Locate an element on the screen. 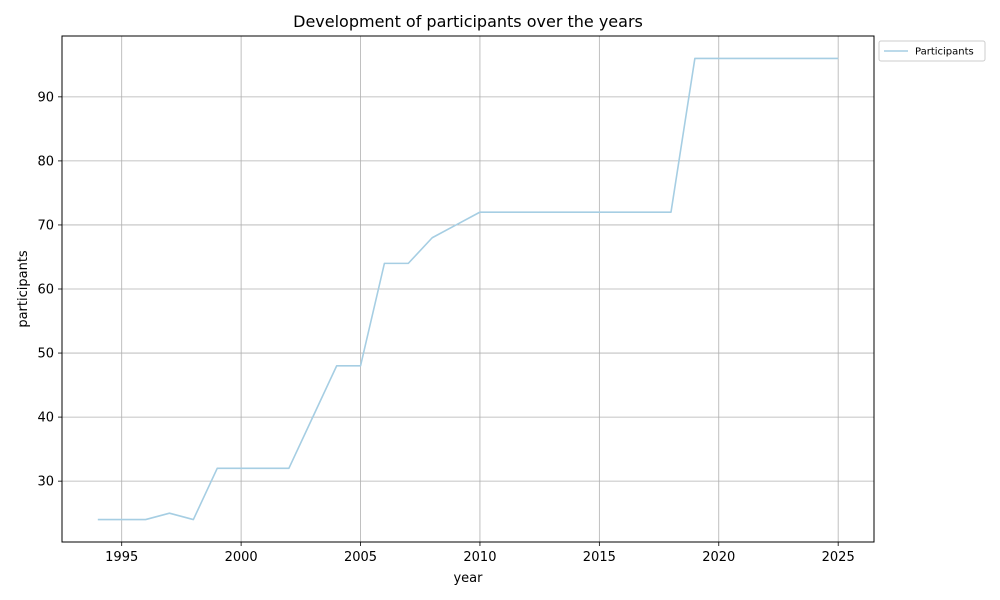 The image size is (1000, 600). x-axis-title: year is located at coordinates (468, 578).